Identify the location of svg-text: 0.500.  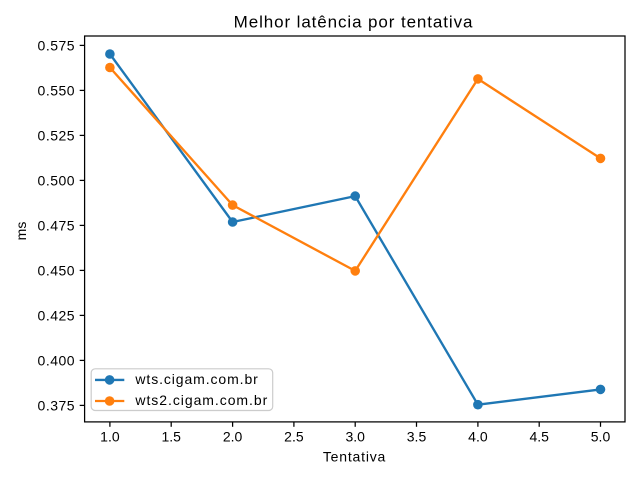
(57, 180).